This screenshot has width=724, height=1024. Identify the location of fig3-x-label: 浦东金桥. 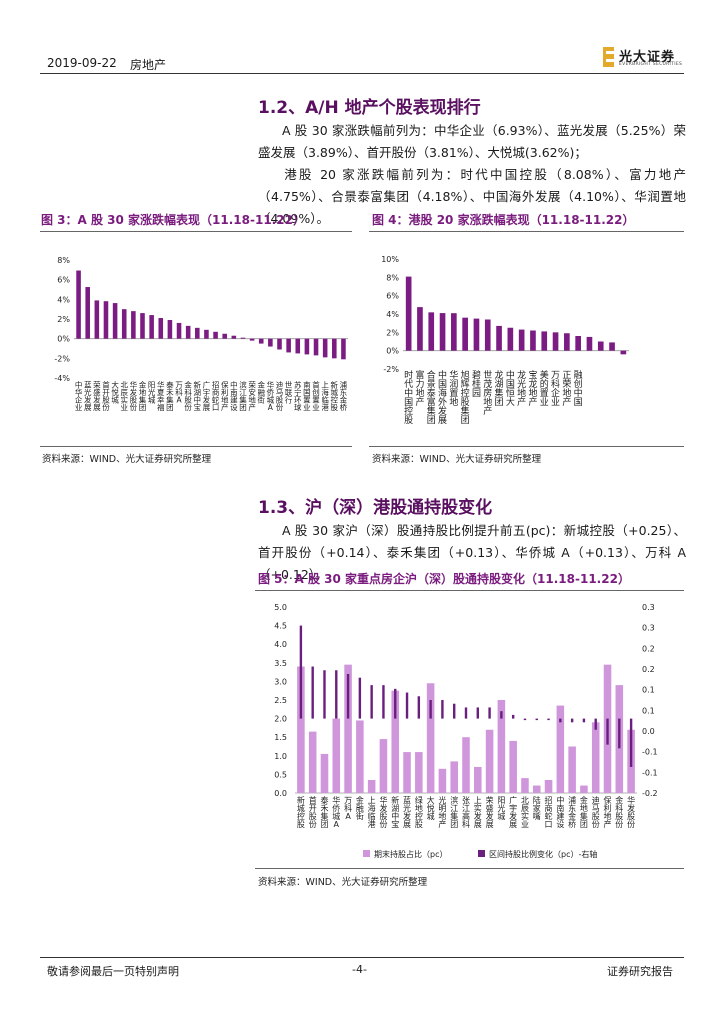
(344, 396).